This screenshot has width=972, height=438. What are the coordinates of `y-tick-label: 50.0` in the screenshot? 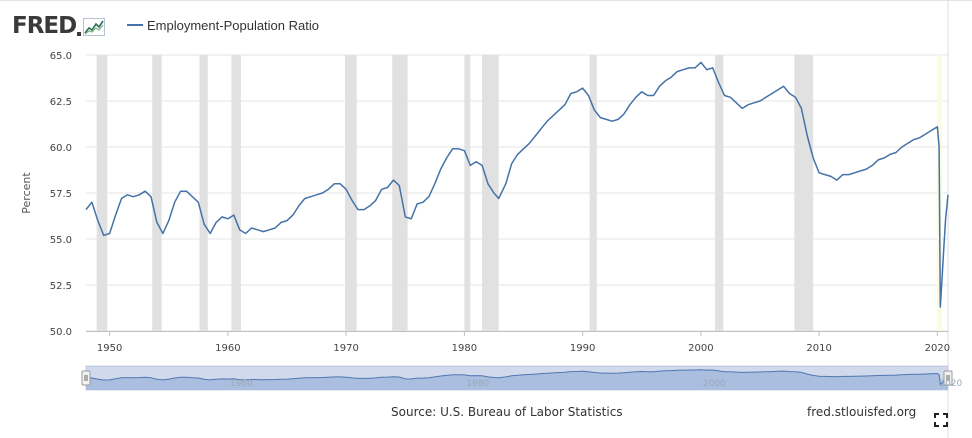 It's located at (61, 332).